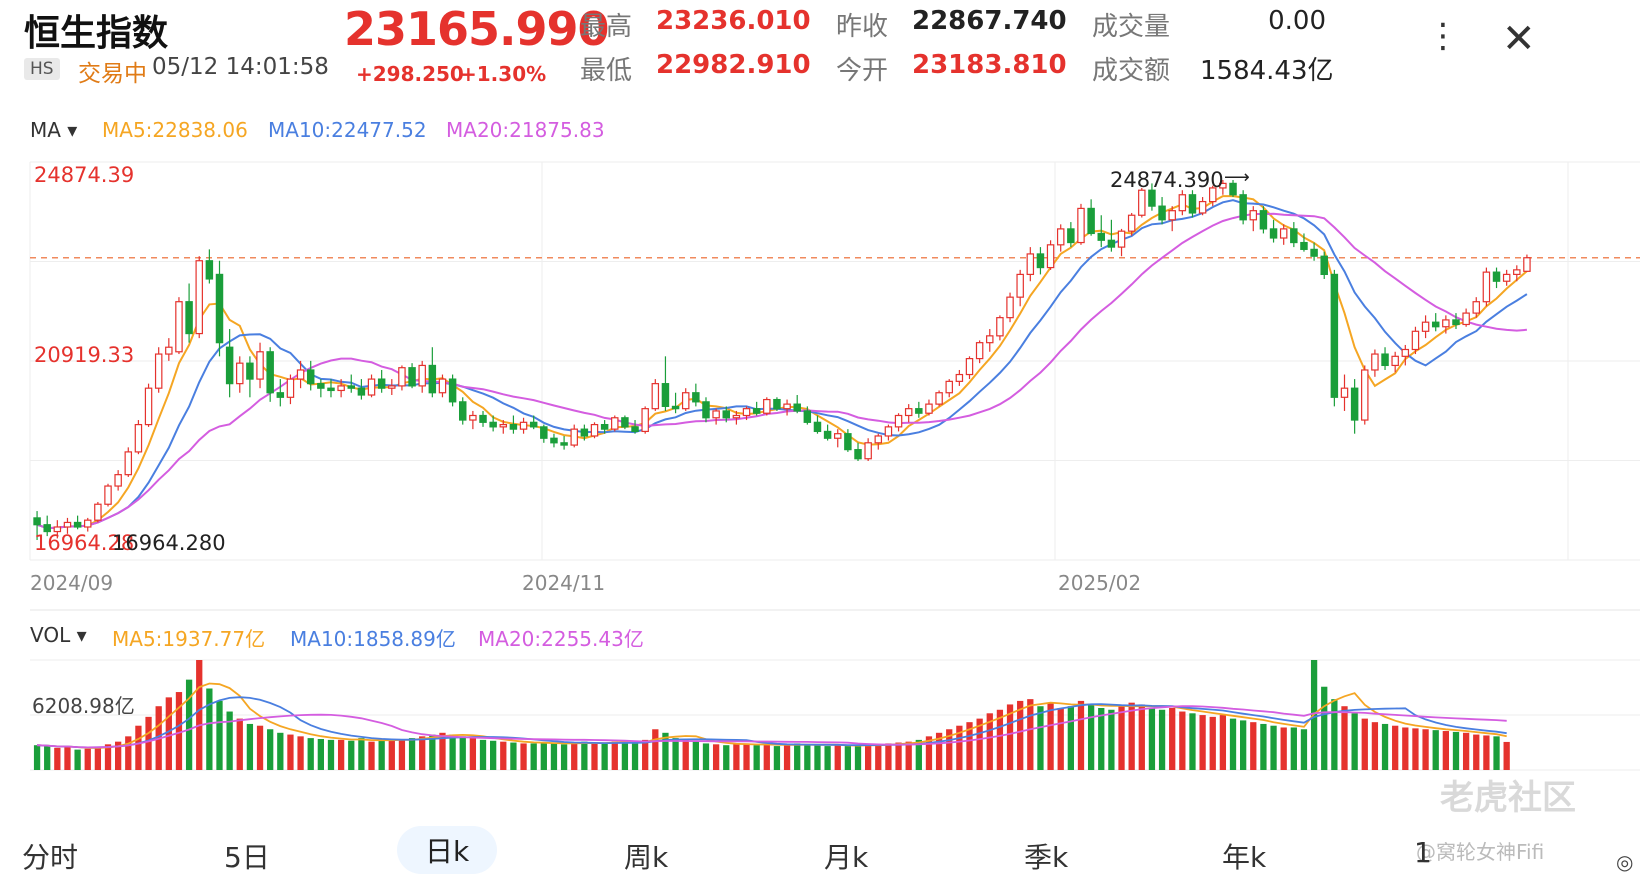  Describe the element at coordinates (1046, 857) in the screenshot. I see `tab-quarterly-k: 季k` at that location.